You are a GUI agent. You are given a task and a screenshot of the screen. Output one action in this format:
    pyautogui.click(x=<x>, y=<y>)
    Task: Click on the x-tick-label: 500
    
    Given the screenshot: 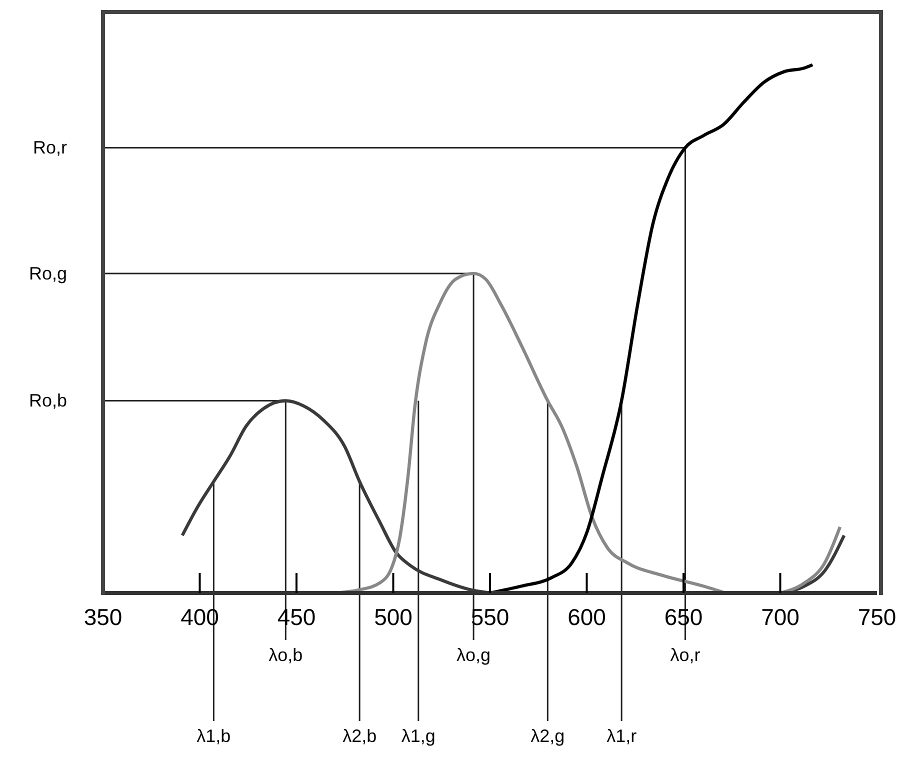 What is the action you would take?
    pyautogui.click(x=393, y=617)
    